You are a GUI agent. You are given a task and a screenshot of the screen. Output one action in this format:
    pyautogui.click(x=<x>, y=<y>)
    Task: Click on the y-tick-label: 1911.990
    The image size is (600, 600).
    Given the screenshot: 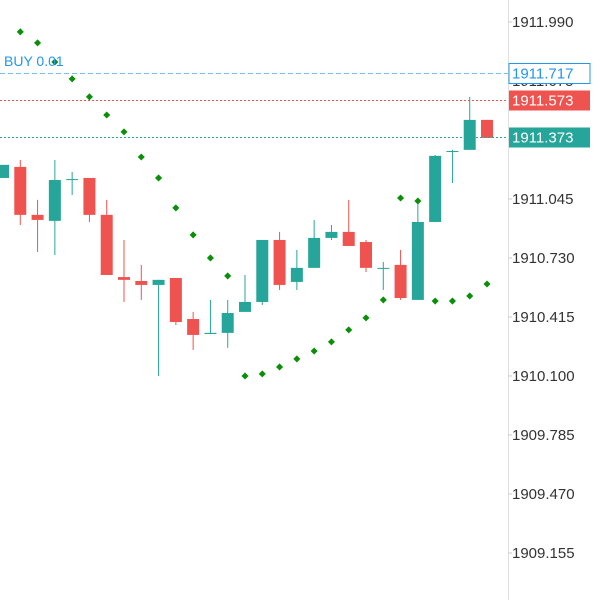 What is the action you would take?
    pyautogui.click(x=542, y=22)
    